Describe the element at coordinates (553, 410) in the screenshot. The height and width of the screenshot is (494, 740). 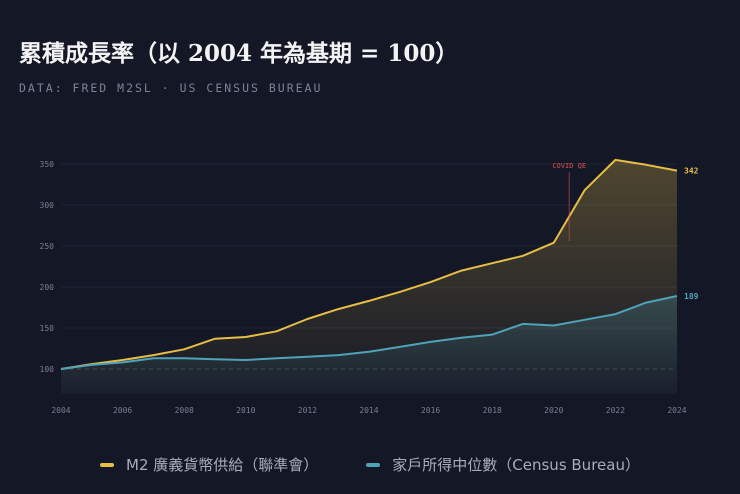
I see `x-tick-label: 2020` at that location.